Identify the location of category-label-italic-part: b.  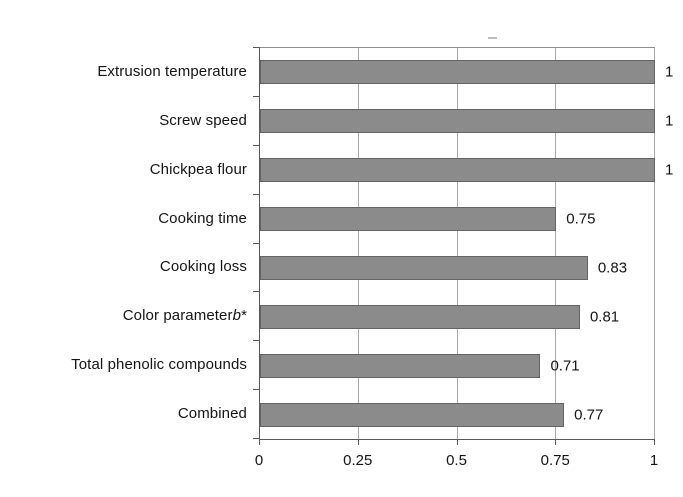
(237, 316).